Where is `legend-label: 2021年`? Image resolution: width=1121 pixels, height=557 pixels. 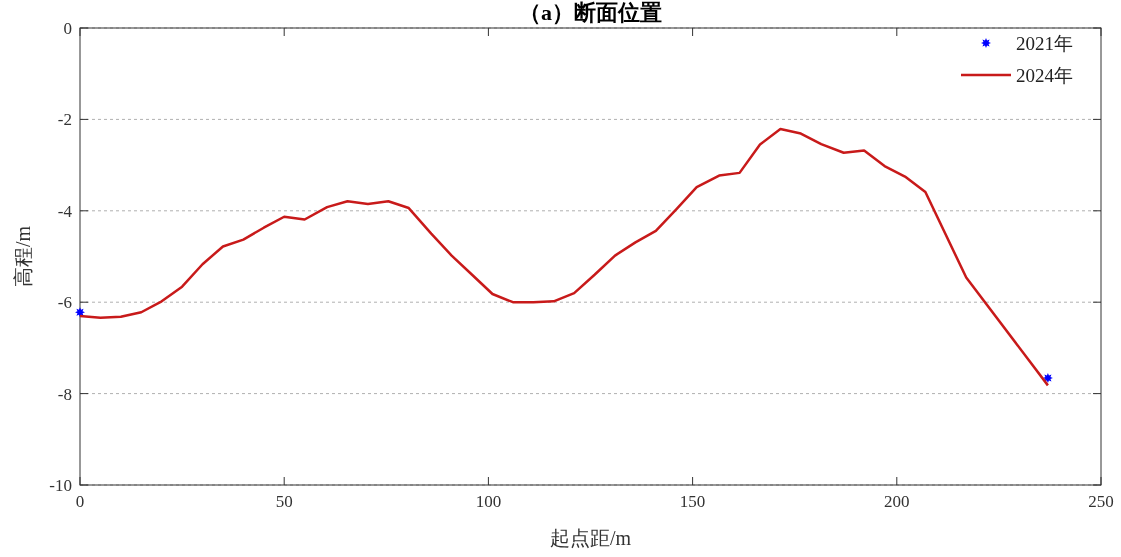
legend-label: 2021年 is located at coordinates (1044, 43).